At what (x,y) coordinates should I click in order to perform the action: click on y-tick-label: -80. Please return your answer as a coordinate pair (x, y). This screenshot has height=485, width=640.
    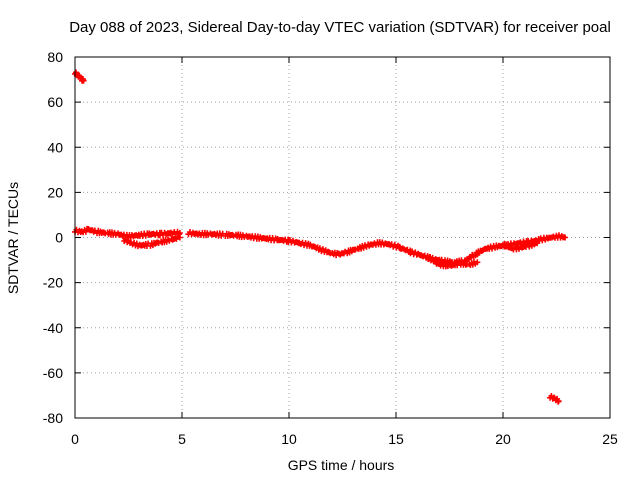
    Looking at the image, I should click on (53, 418).